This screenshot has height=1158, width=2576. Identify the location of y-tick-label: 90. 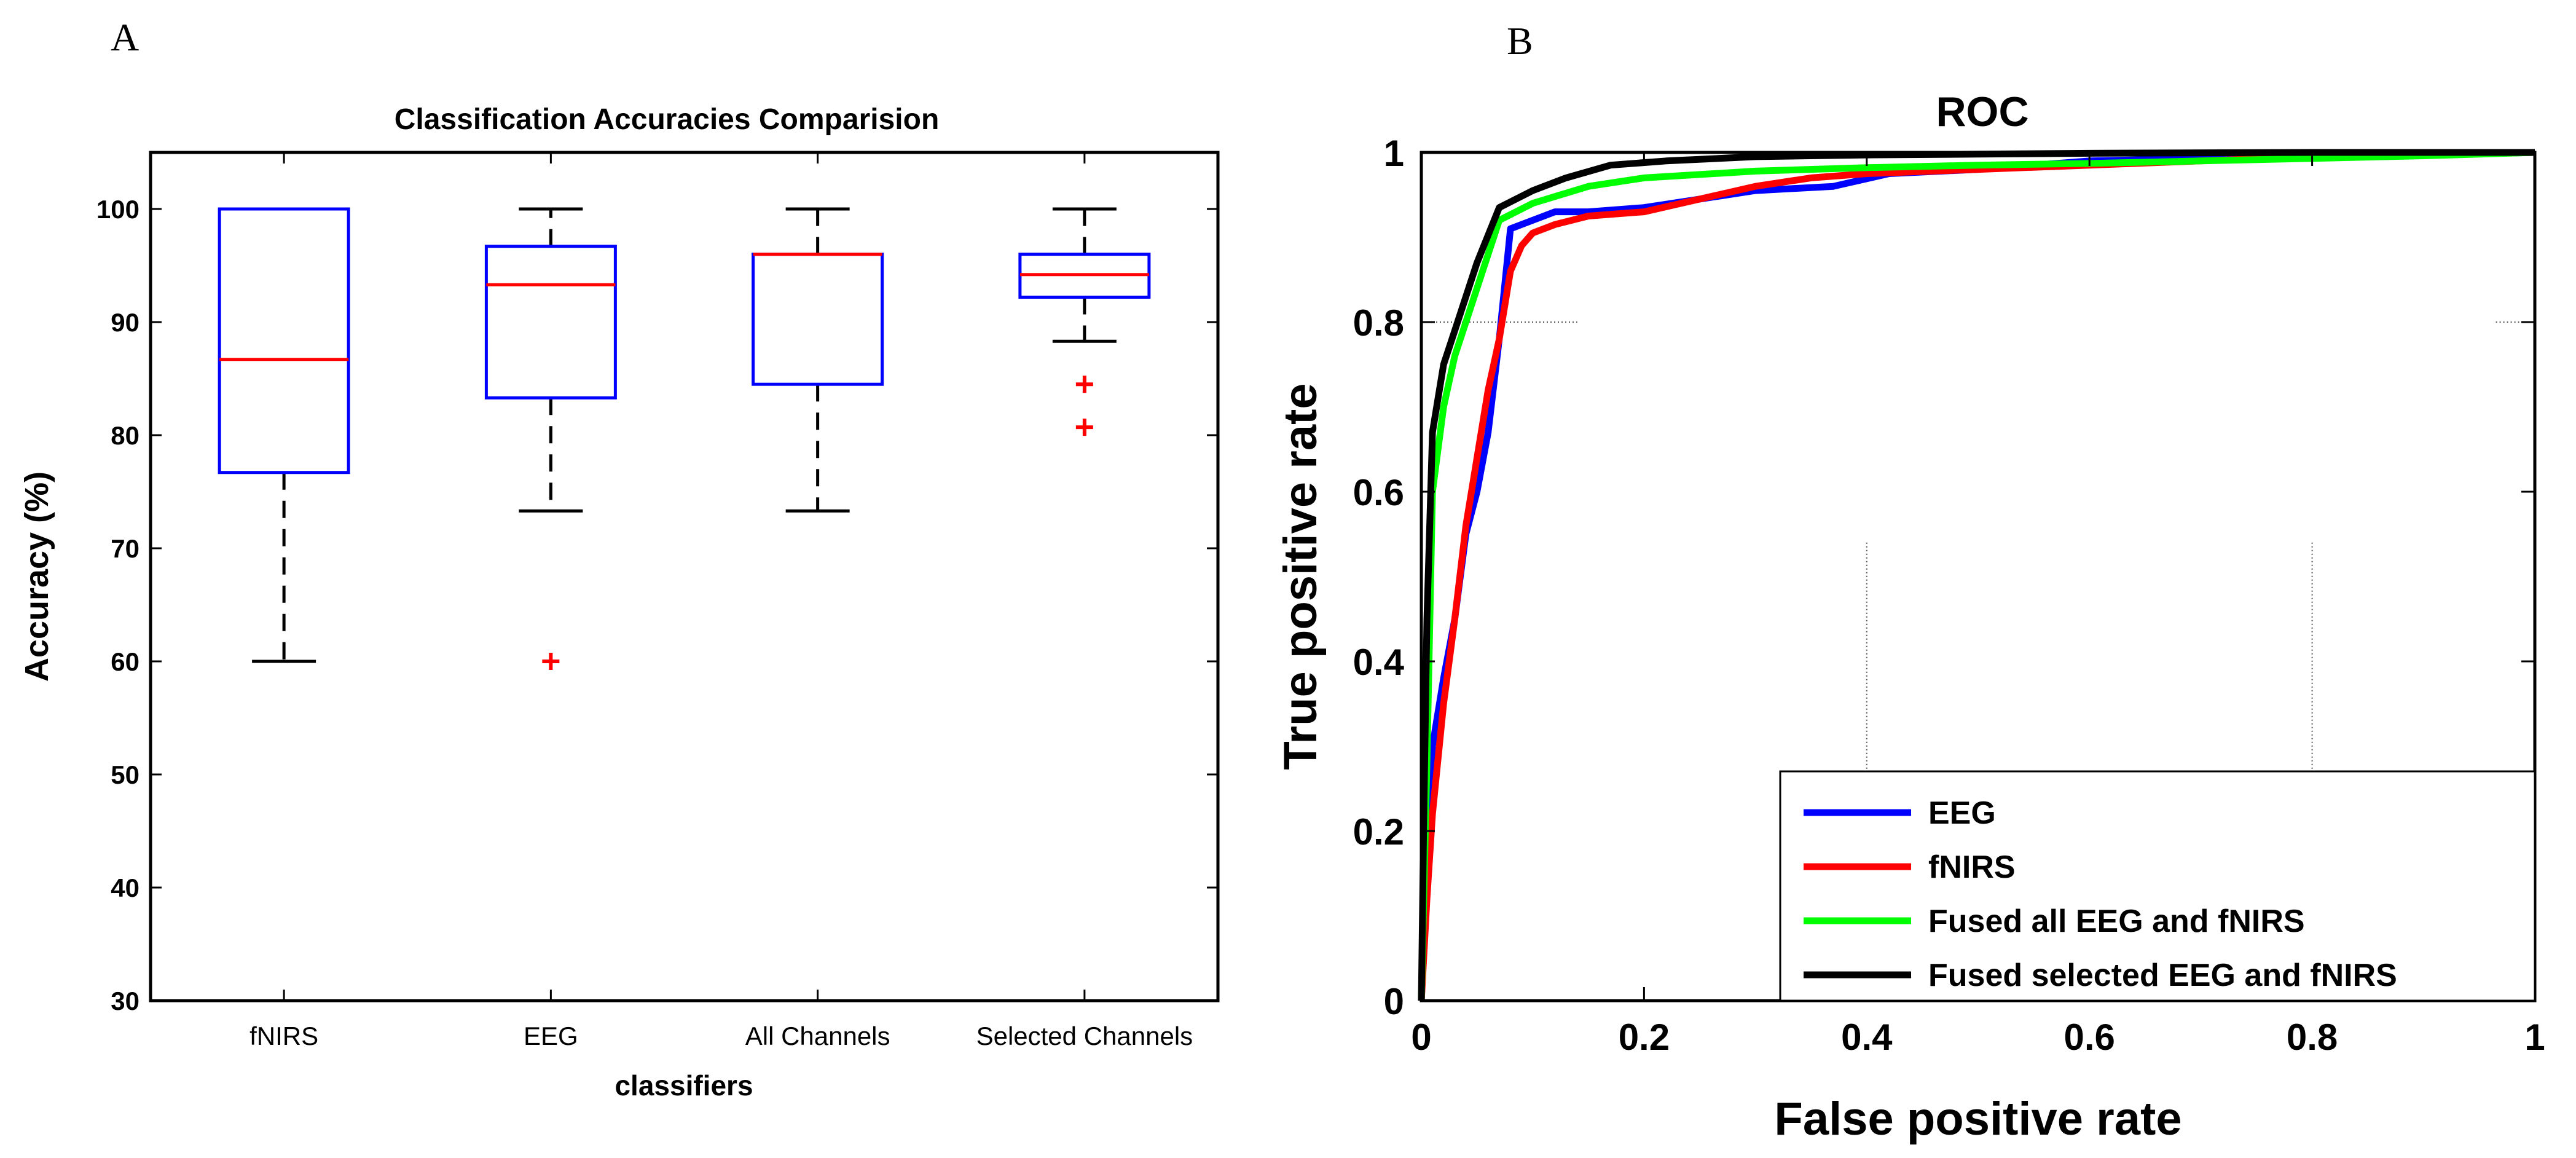
(125, 322).